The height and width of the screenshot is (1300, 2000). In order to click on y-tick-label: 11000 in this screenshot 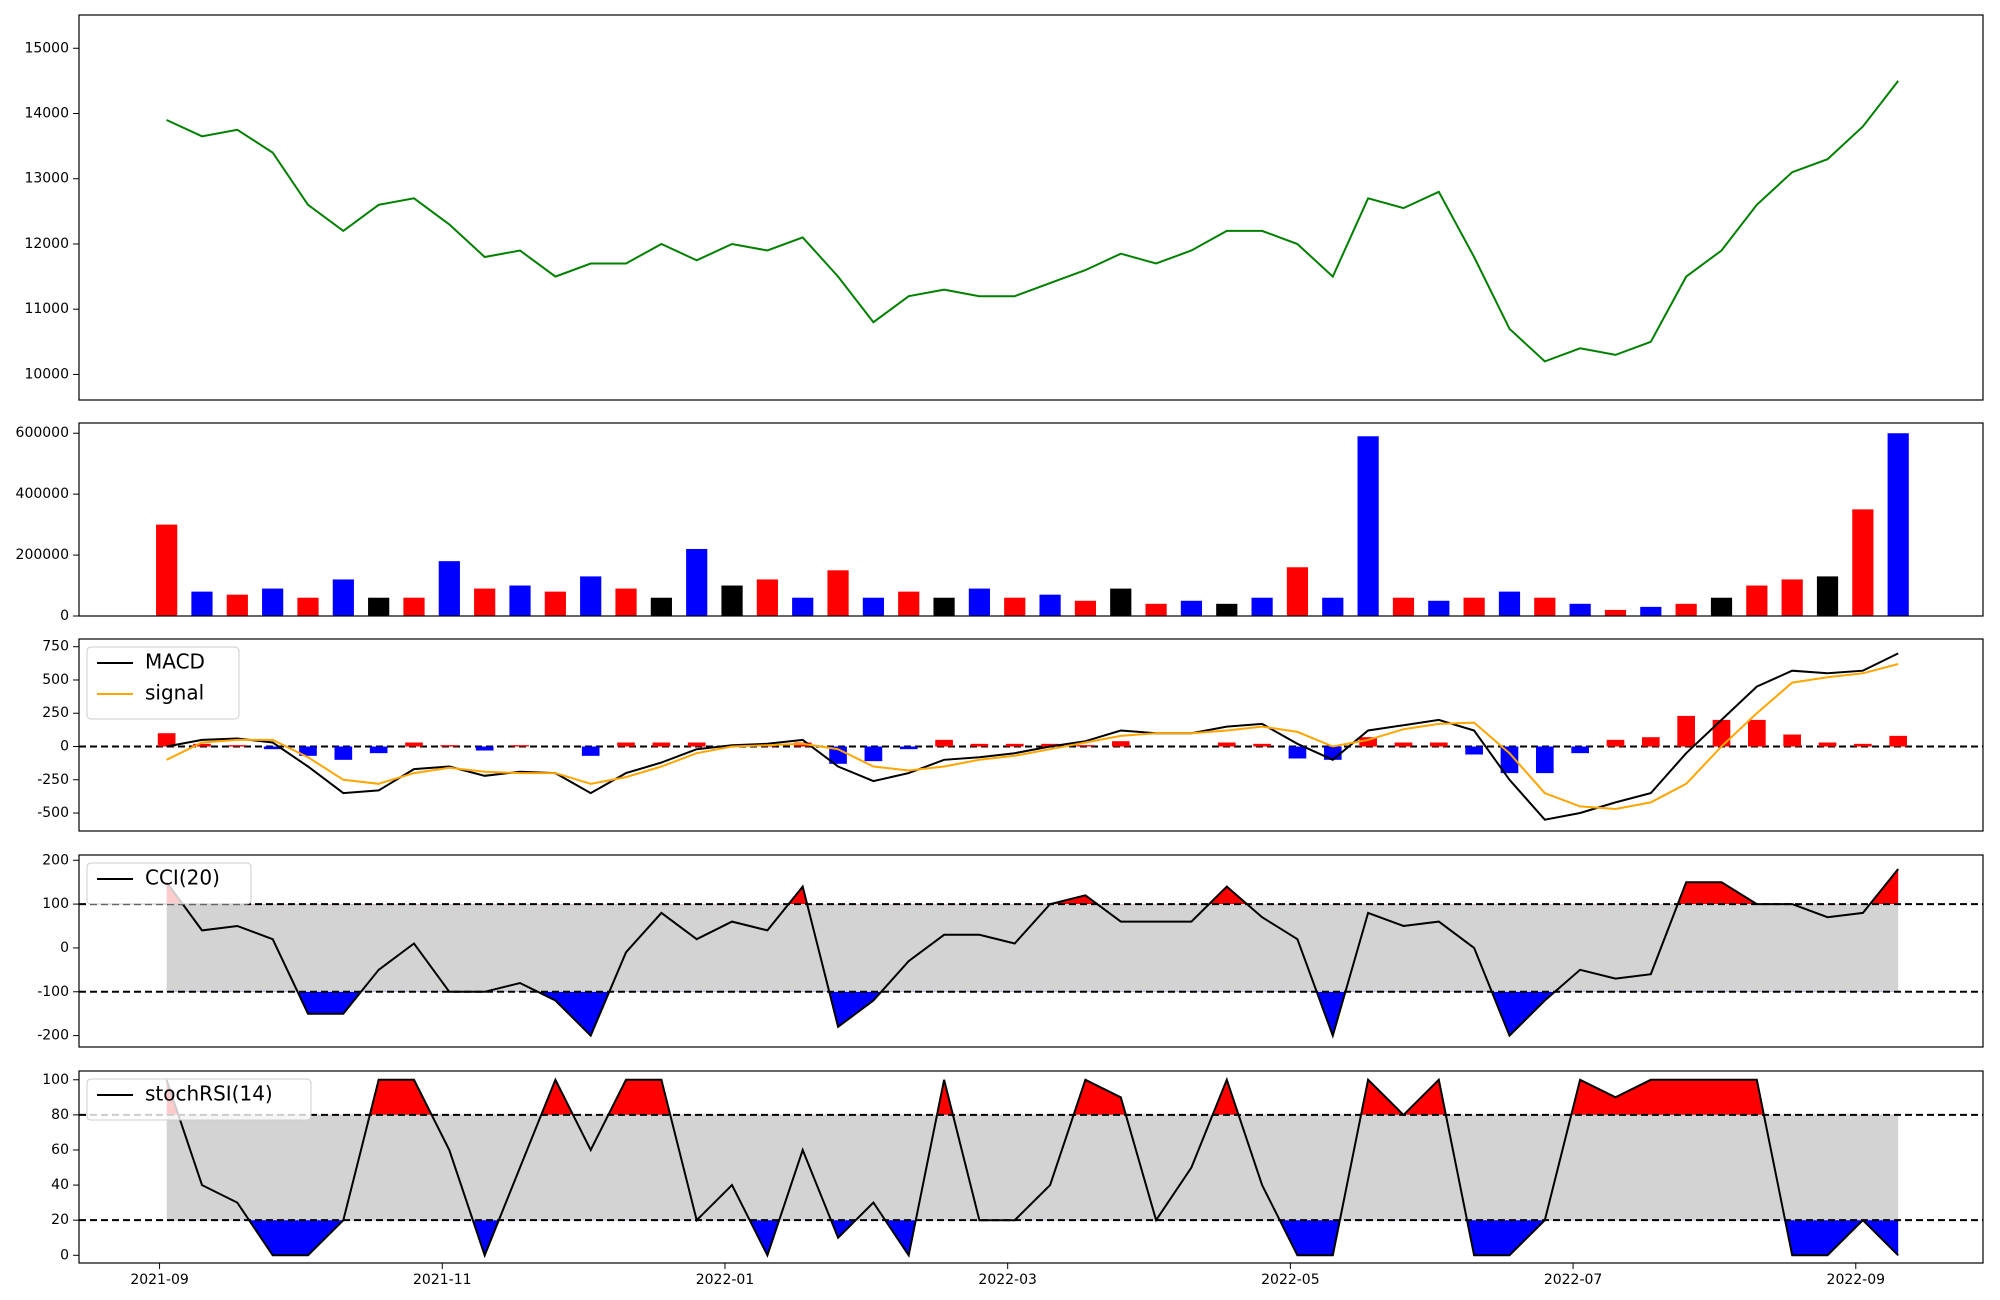, I will do `click(46, 309)`.